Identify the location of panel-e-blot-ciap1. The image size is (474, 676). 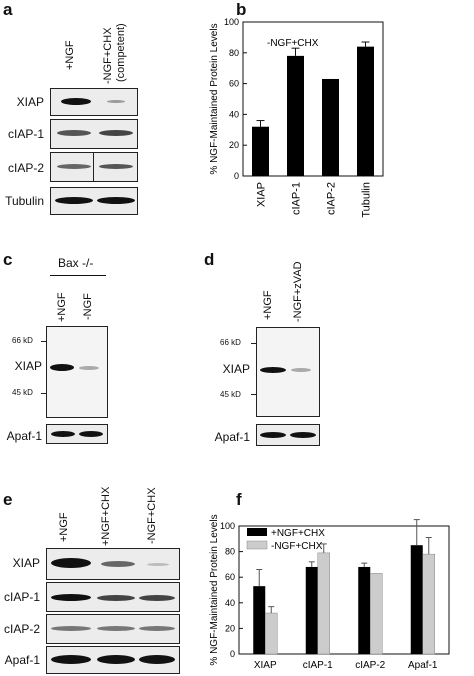
(113, 597).